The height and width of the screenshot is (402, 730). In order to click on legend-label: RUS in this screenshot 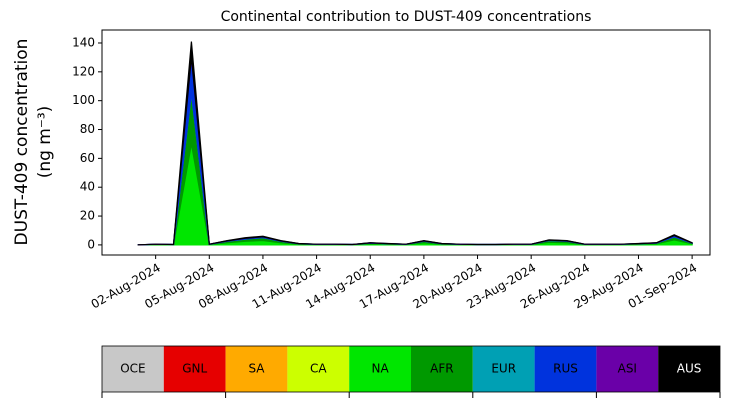, I will do `click(565, 369)`.